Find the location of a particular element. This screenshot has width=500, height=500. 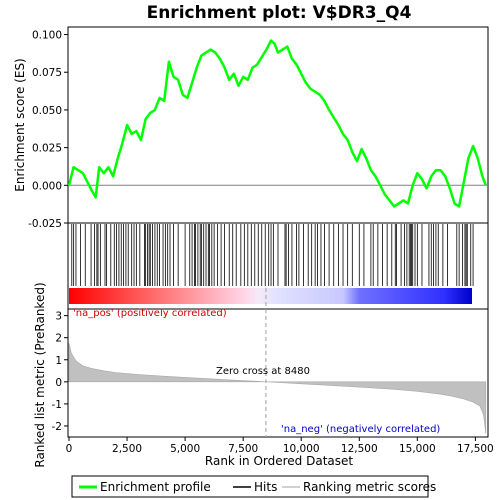

metric-y-tick-label: -1 is located at coordinates (57, 405).